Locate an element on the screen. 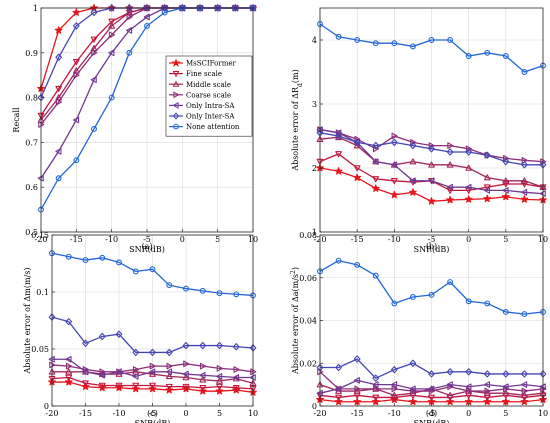 The height and width of the screenshot is (423, 550). y-axis-label-main: Absolute error of Δm(m/s) is located at coordinates (27, 321).